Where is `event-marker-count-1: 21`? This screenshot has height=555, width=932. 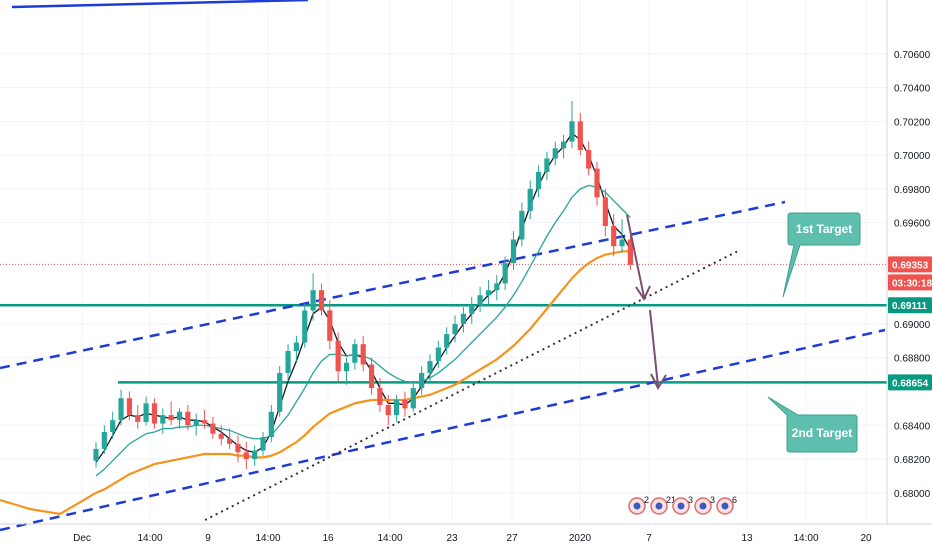
event-marker-count-1: 21 is located at coordinates (671, 500).